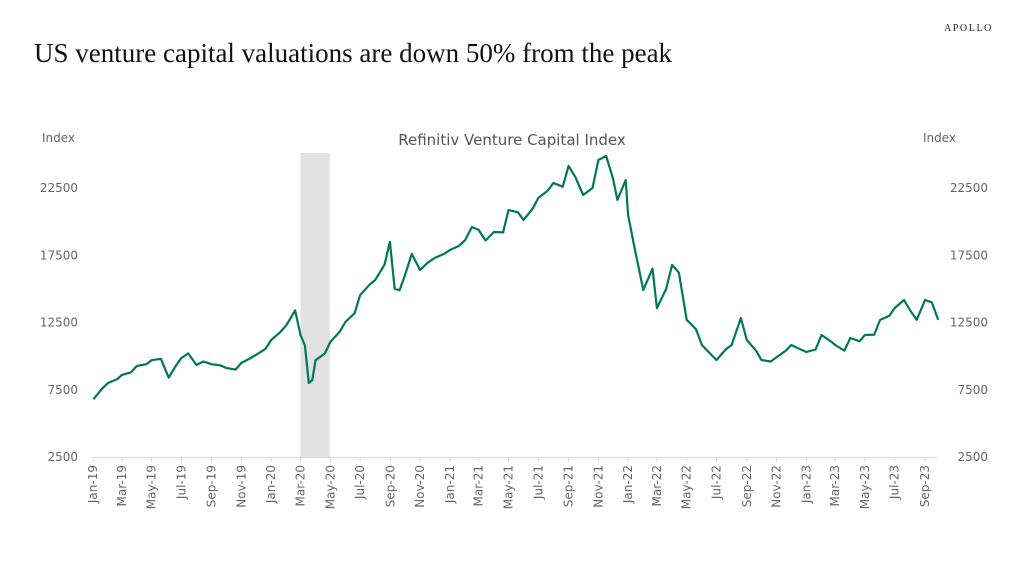 Image resolution: width=1024 pixels, height=576 pixels. I want to click on y-tick-label-right: 12500, so click(969, 323).